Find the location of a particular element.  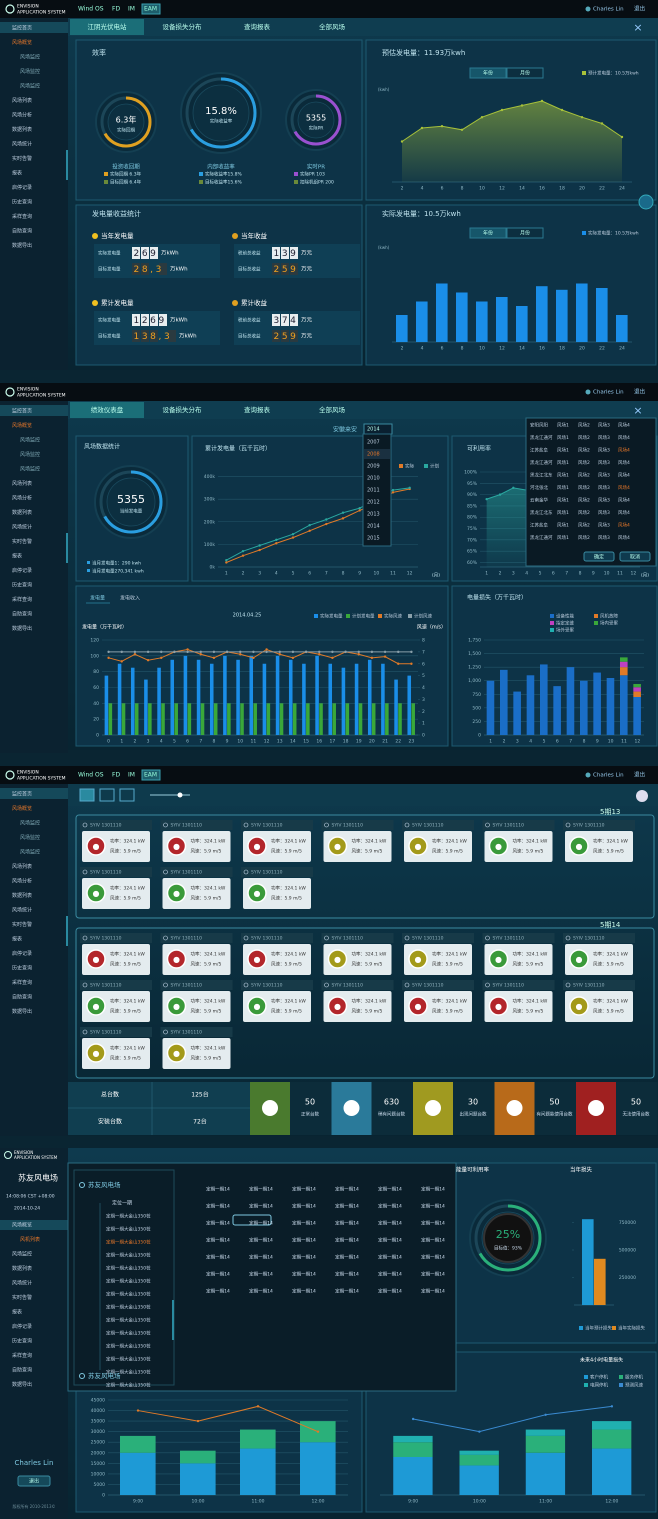

toggle-option: 月份 is located at coordinates (525, 73).